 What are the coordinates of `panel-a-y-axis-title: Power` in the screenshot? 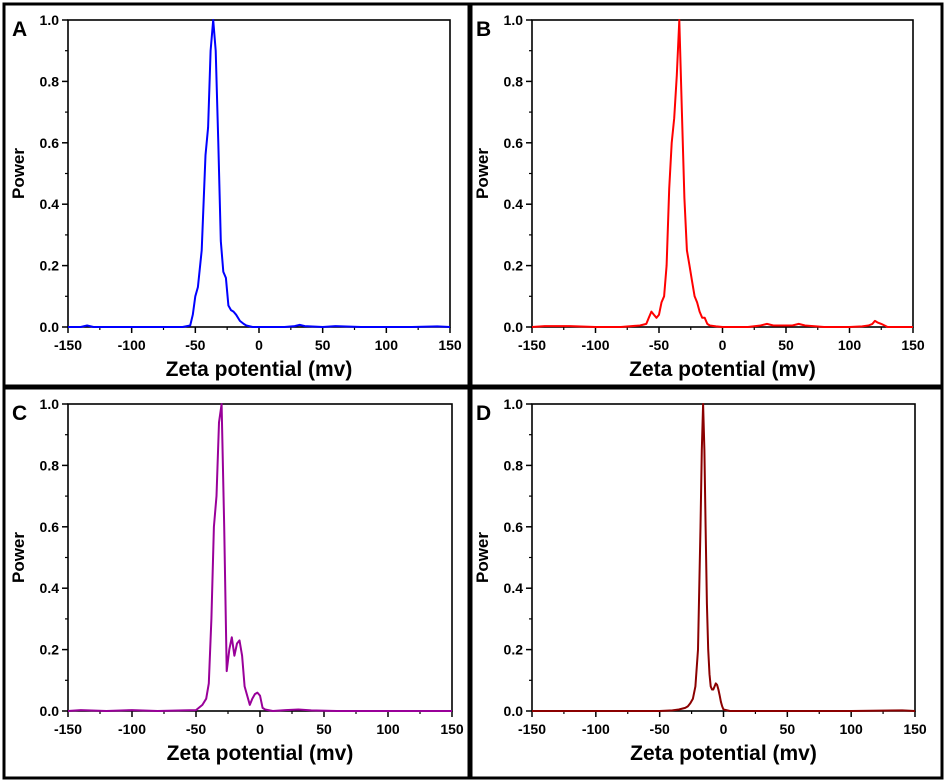 It's located at (18, 173).